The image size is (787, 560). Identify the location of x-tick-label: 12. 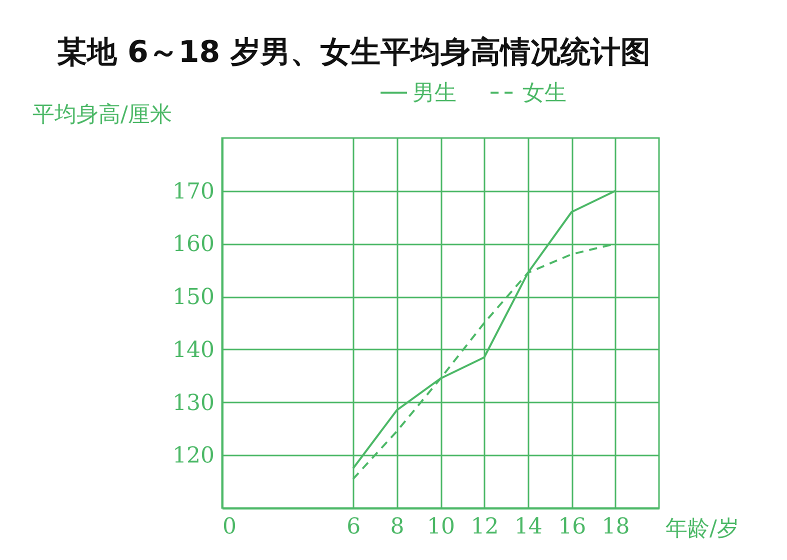
(484, 527).